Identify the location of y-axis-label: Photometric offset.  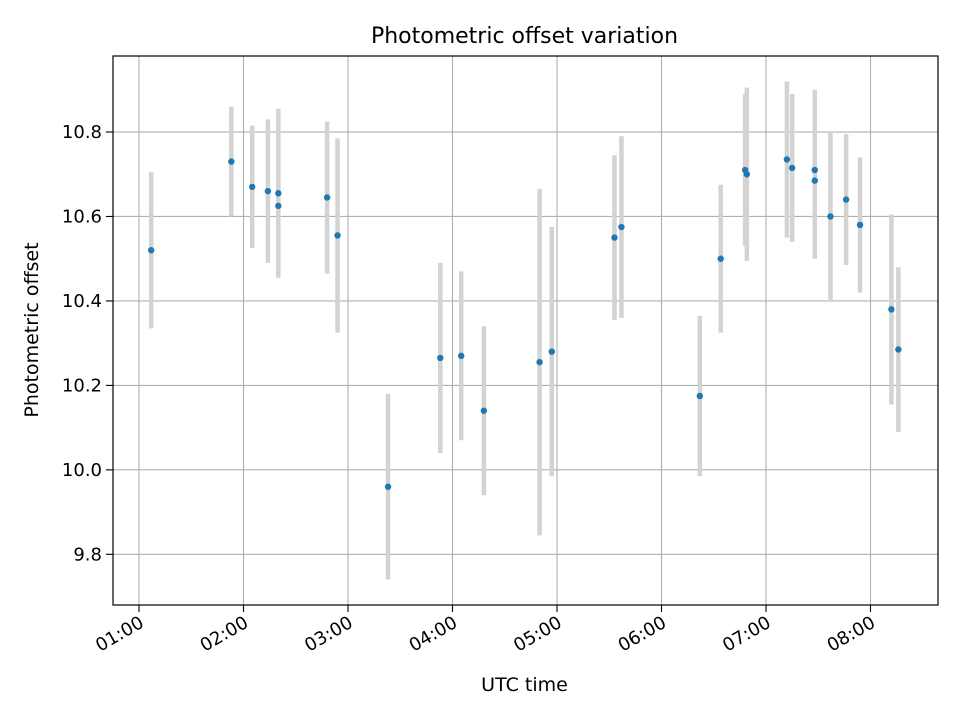
(32, 329).